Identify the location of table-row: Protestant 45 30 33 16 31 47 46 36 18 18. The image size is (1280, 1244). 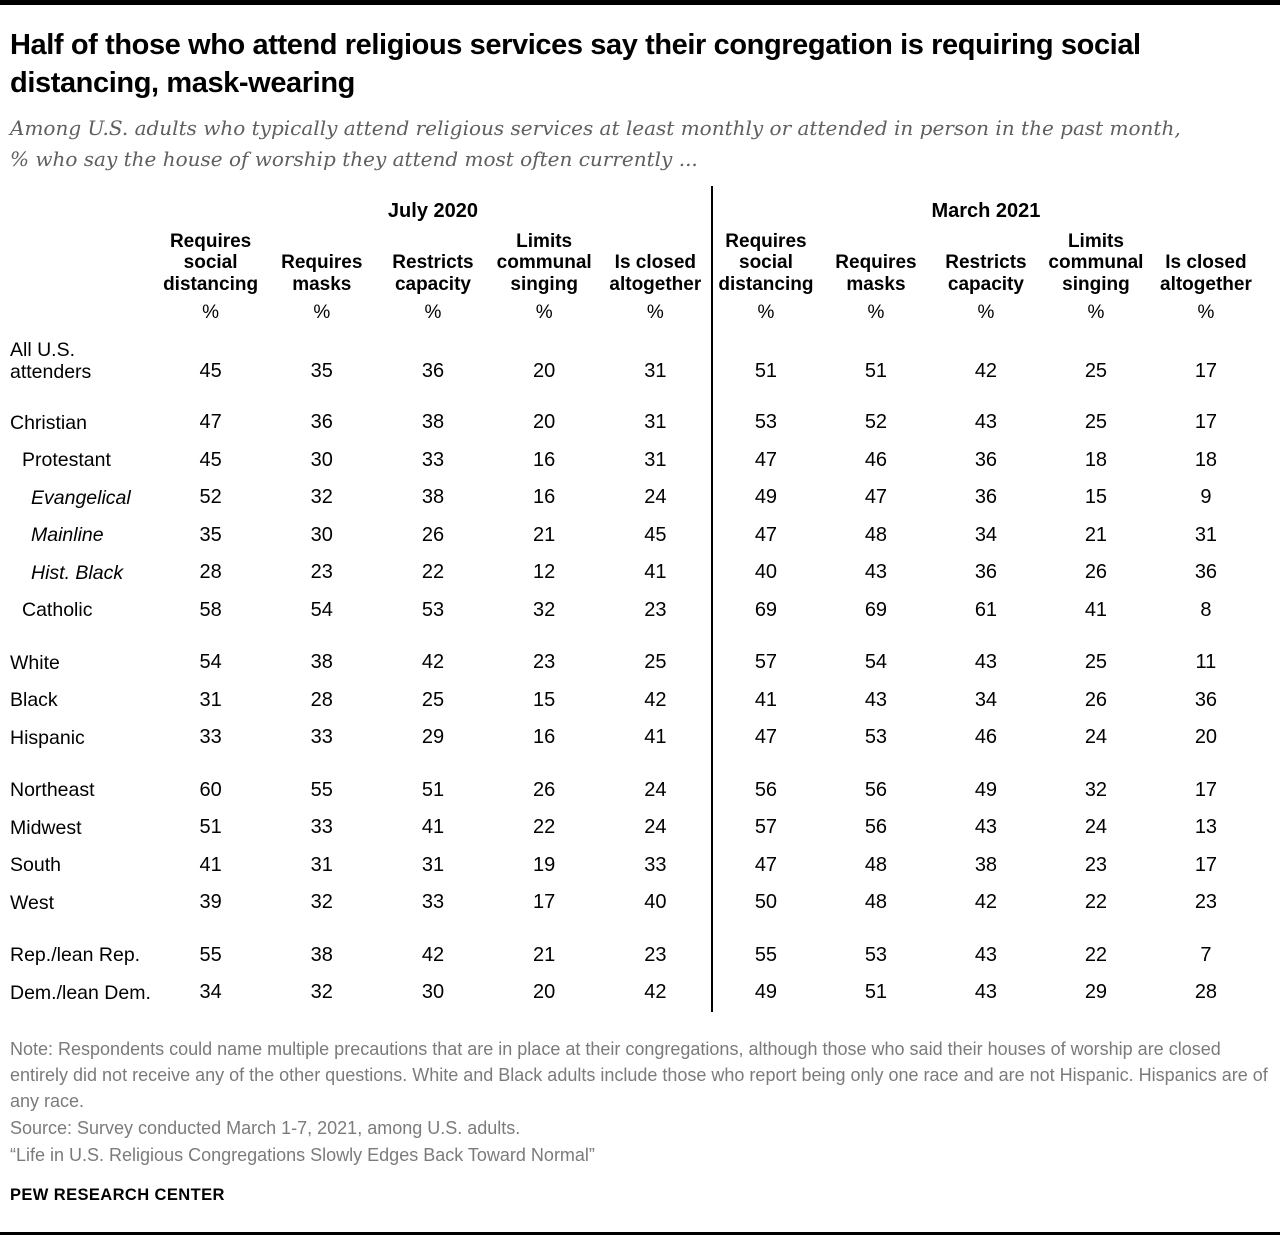
(640, 461).